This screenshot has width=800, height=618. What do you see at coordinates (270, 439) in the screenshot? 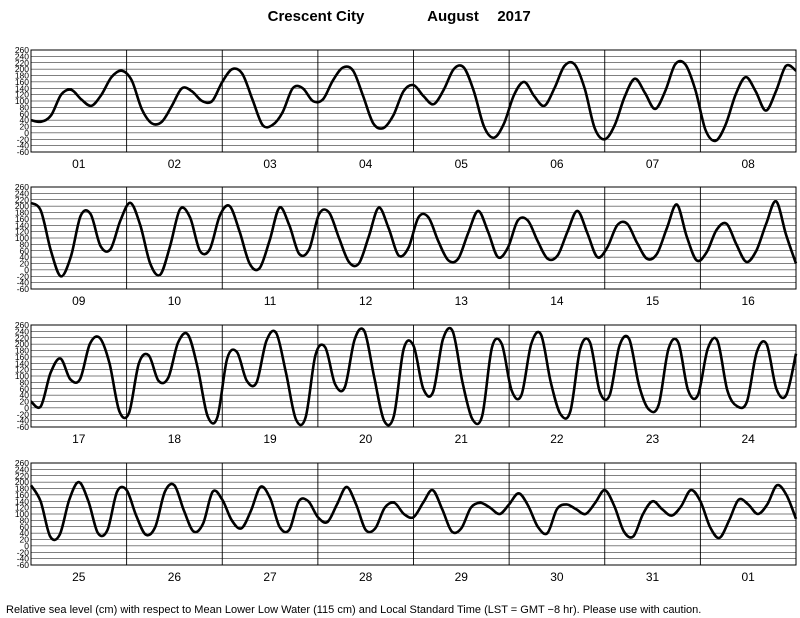
I see `x-tick-label: 19` at bounding box center [270, 439].